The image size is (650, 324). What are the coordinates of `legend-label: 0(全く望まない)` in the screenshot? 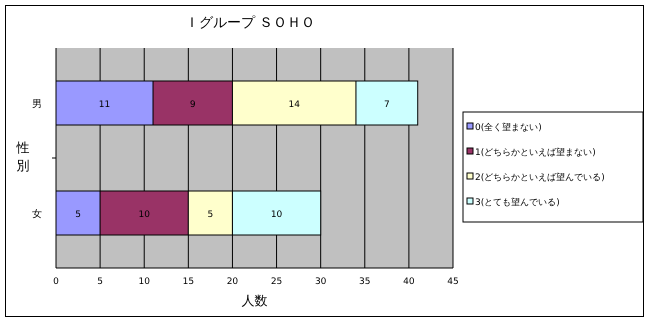 It's located at (508, 127).